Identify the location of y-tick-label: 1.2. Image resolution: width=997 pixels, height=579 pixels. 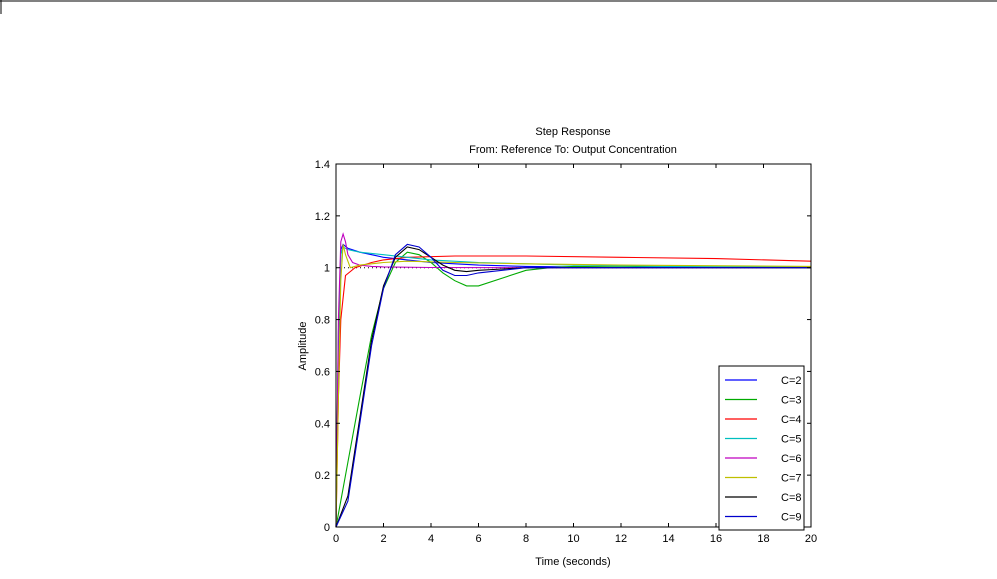
(322, 217).